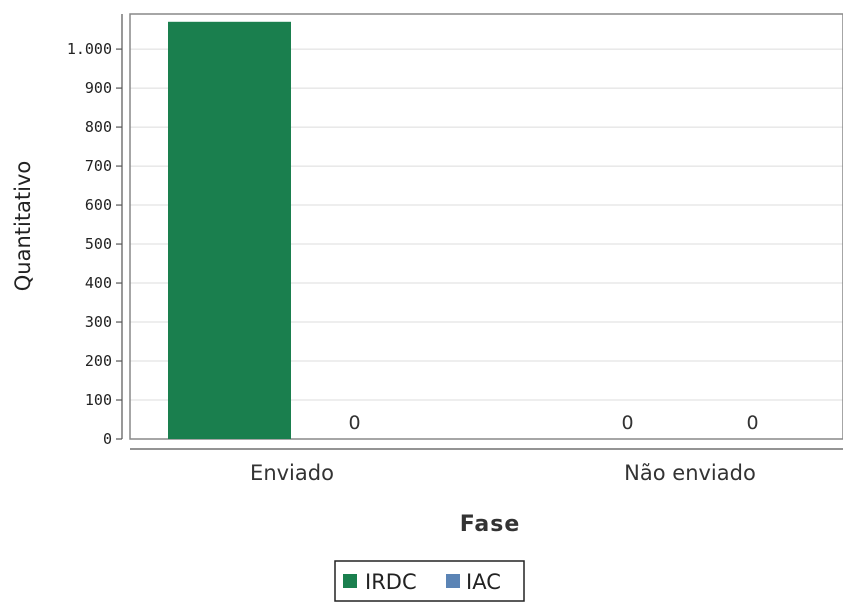 The width and height of the screenshot is (843, 602). What do you see at coordinates (98, 127) in the screenshot?
I see `y-tick-label: 800` at bounding box center [98, 127].